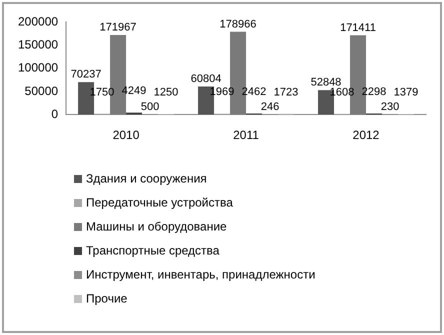 The height and width of the screenshot is (335, 444). I want to click on data-label: 1723, so click(286, 92).